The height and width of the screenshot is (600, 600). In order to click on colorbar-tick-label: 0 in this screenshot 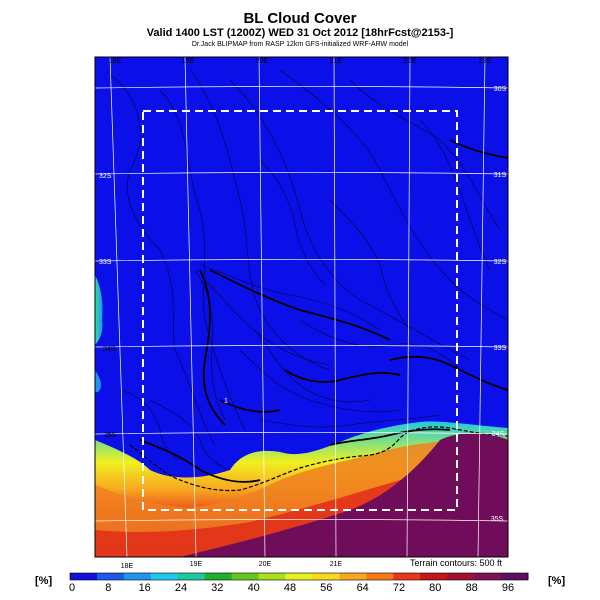, I will do `click(72, 588)`.